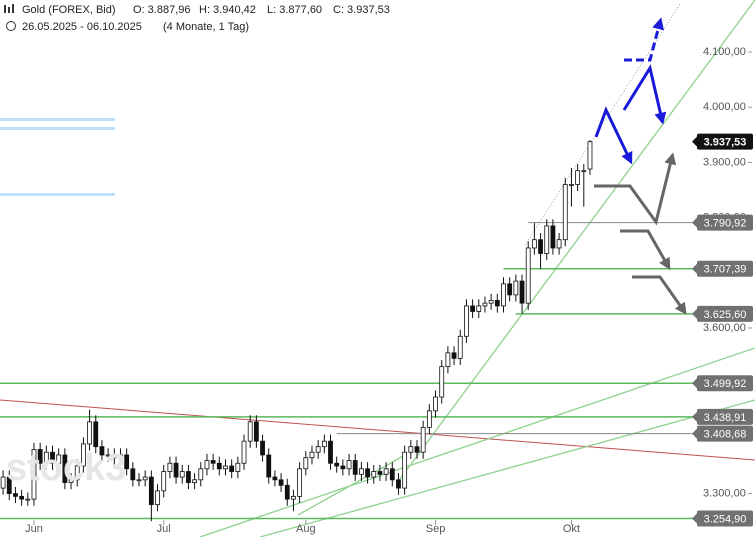  I want to click on projections, so click(640, 166).